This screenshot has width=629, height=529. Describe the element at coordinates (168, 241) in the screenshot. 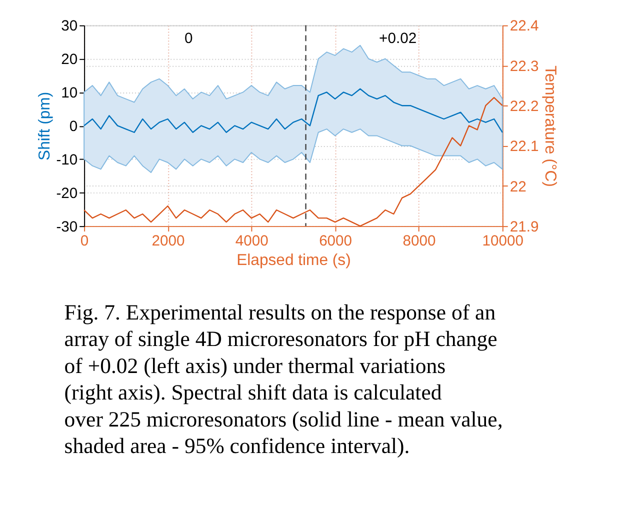

I see `x-tick-label: 2000` at that location.